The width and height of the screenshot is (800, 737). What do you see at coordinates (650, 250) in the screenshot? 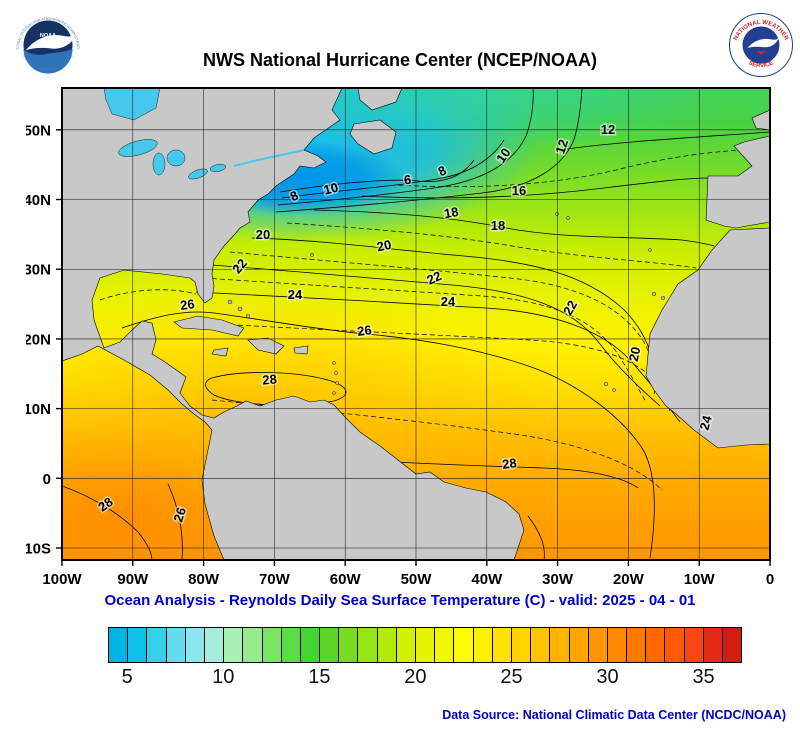
I see `island-madeira` at bounding box center [650, 250].